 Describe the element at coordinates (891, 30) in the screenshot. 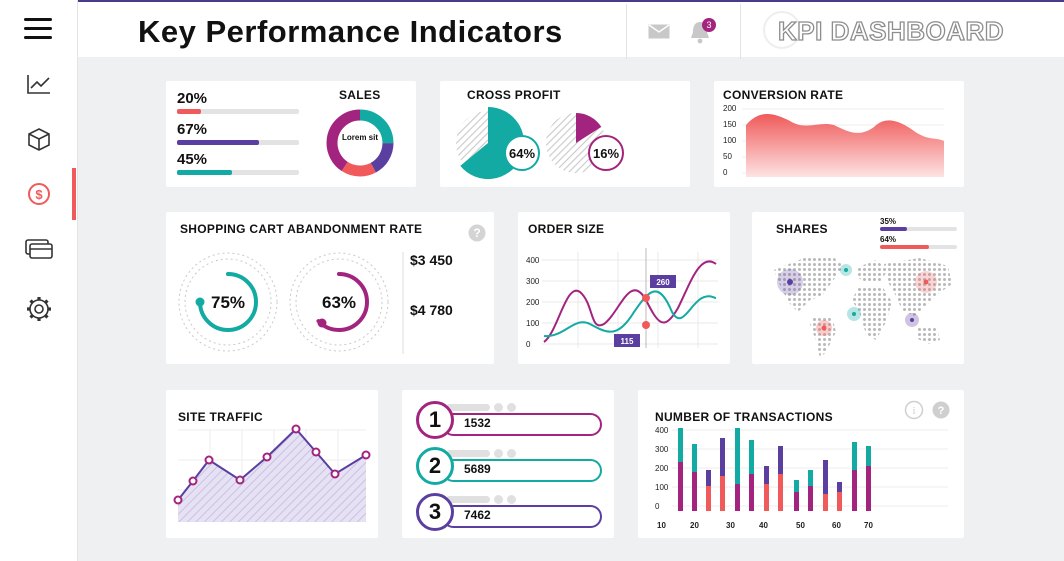

I see `brand-name: KPI DASHBOARD` at that location.